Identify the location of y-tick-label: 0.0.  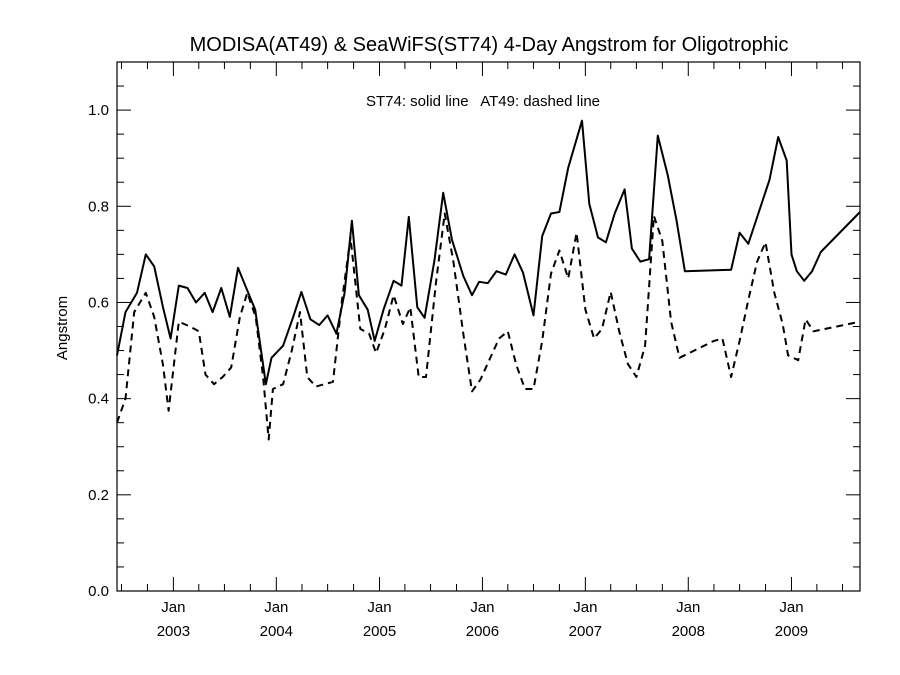
(98, 591).